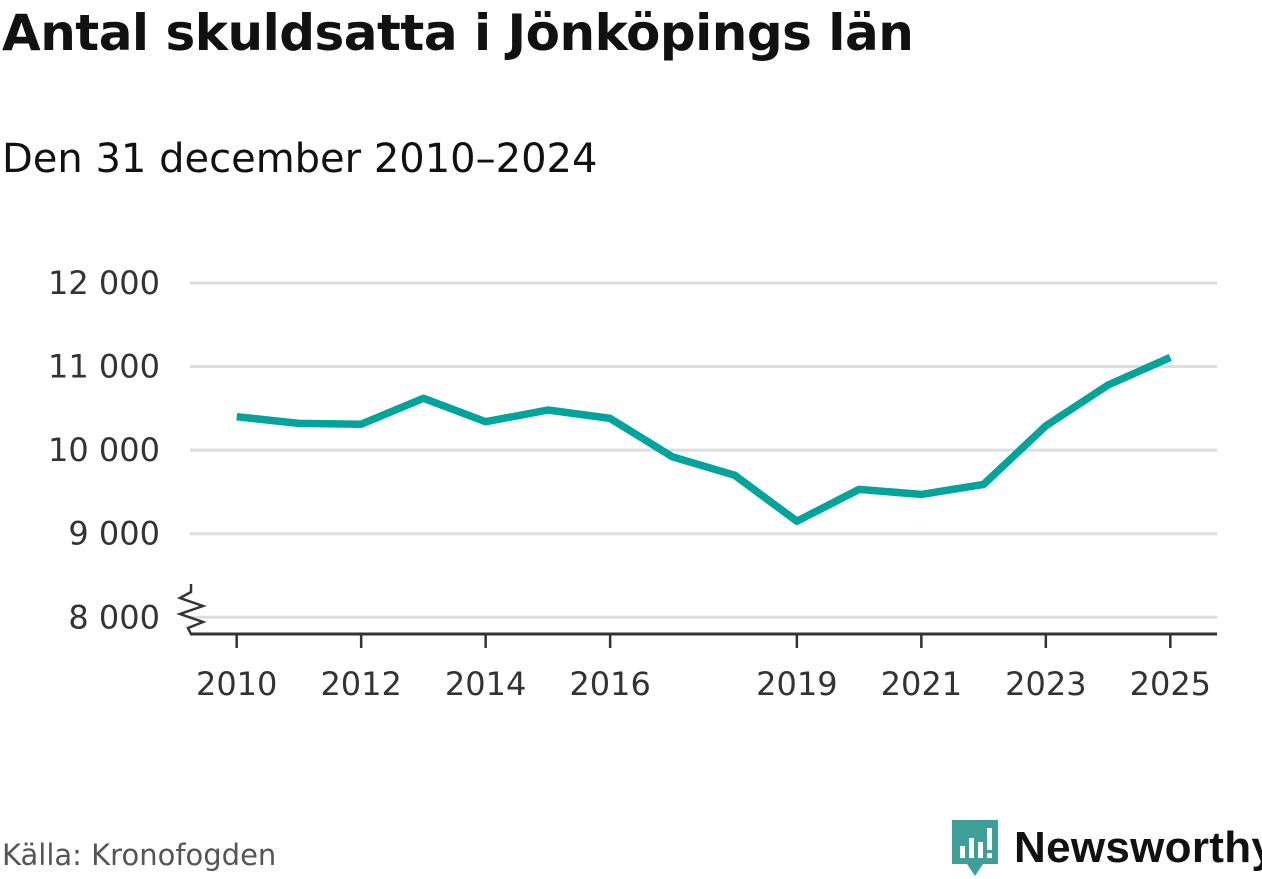 This screenshot has width=1262, height=879. What do you see at coordinates (104, 283) in the screenshot?
I see `y-tick-label: 12 000` at bounding box center [104, 283].